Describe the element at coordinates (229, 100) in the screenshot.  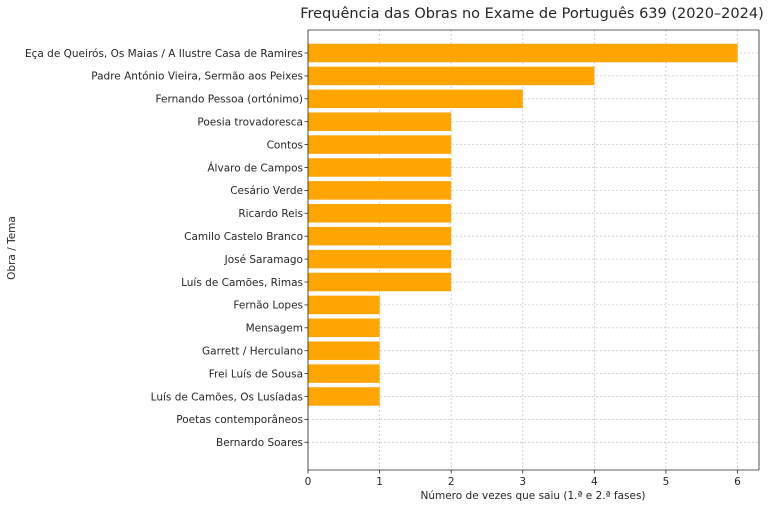
I see `category-label: Fernando Pessoa (ortónimo)` at that location.